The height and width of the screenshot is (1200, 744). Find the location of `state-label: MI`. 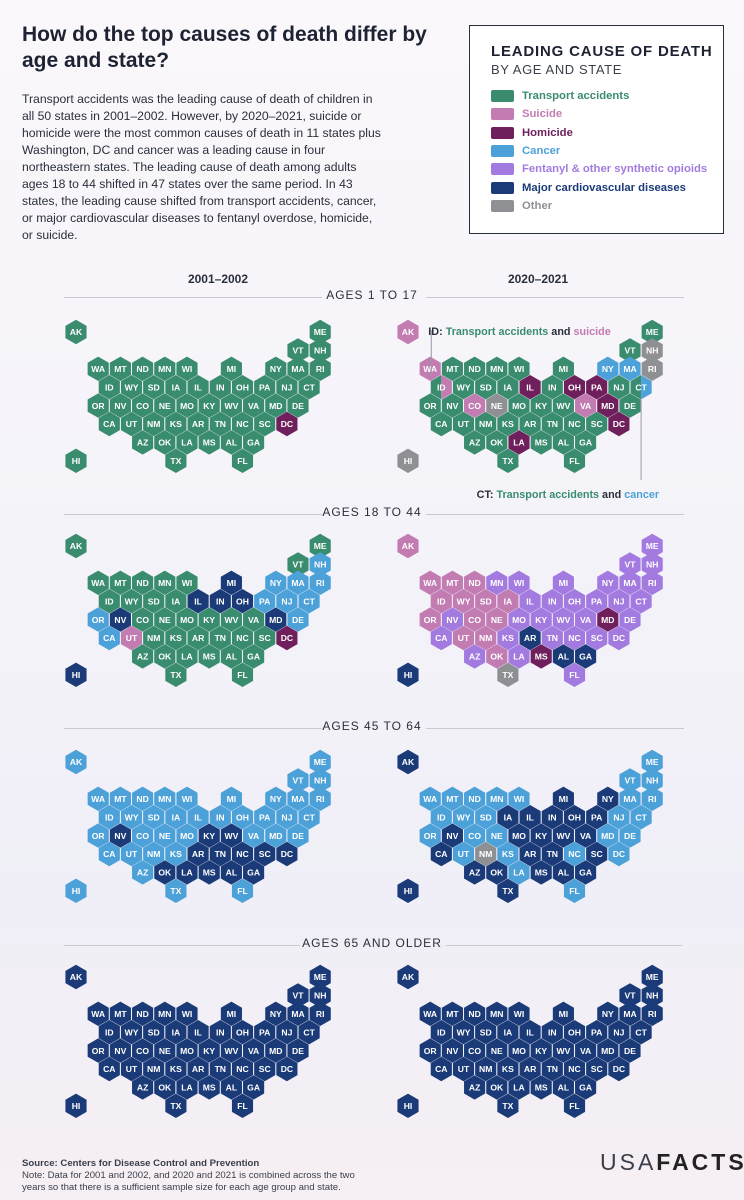

state-label: MI is located at coordinates (232, 583).